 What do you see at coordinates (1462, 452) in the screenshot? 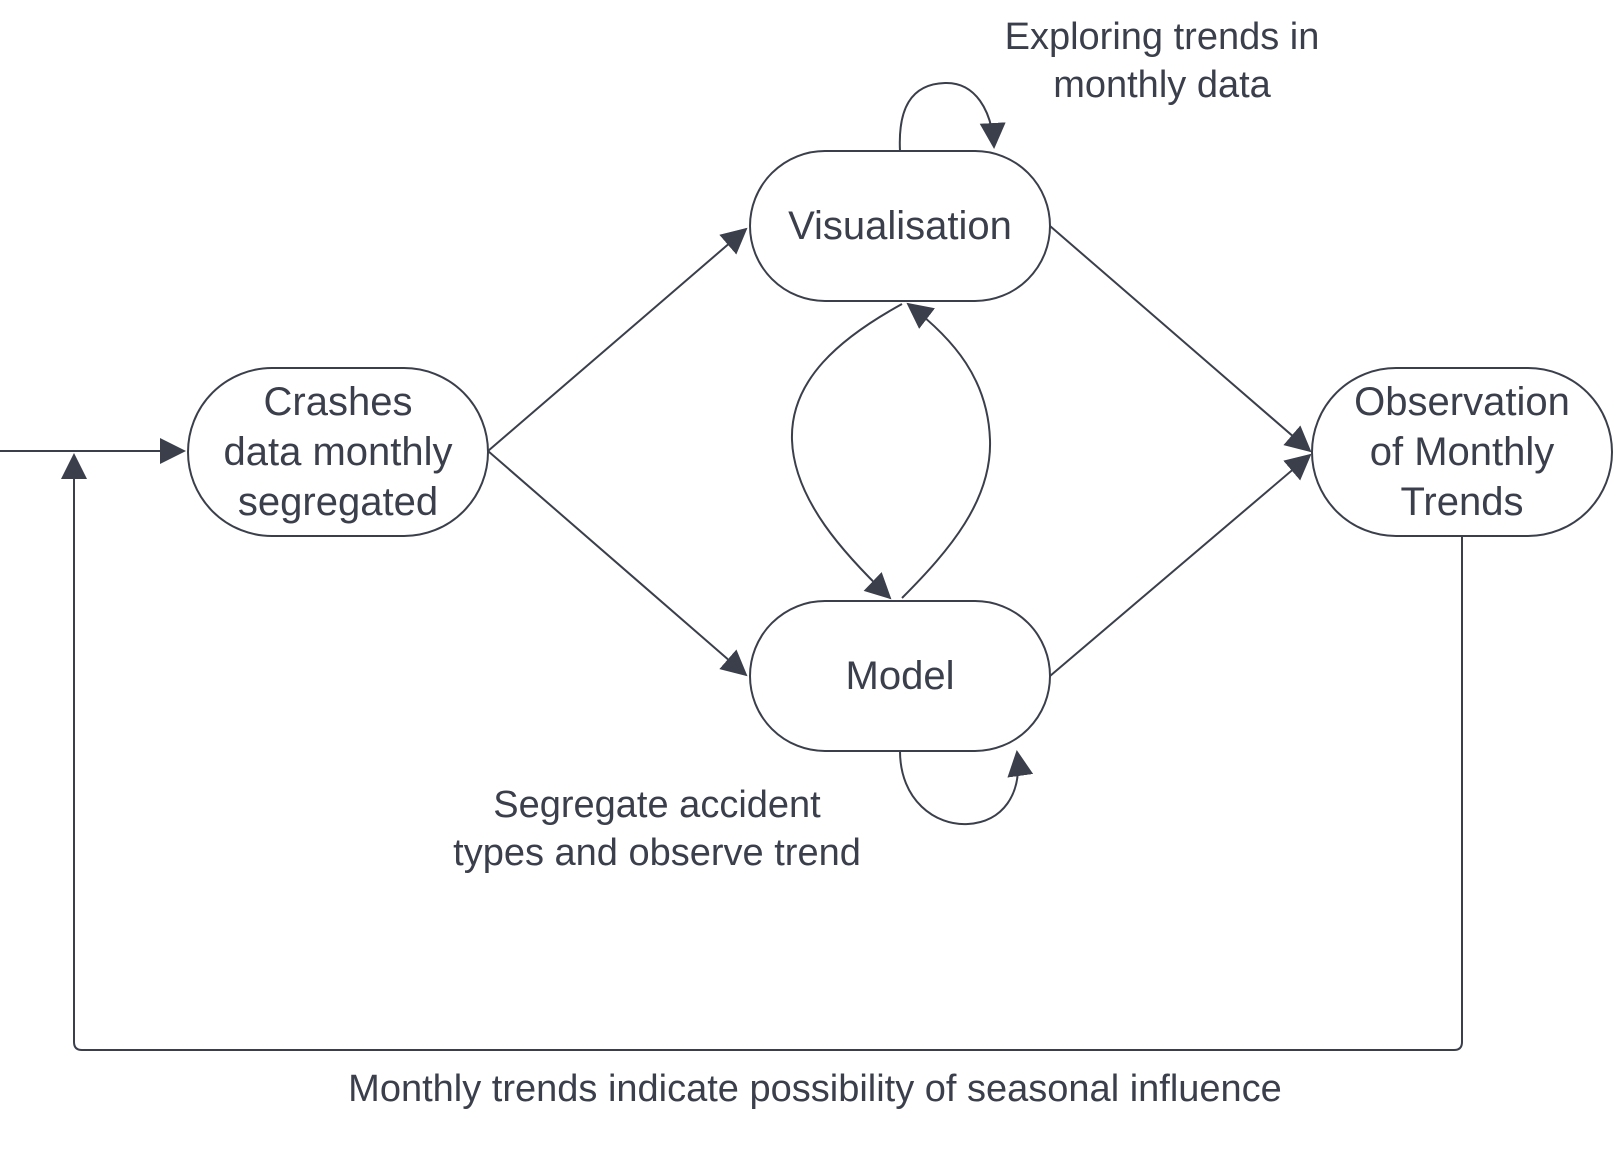
I see `node-observation-label: Observation of Monthly Trends` at bounding box center [1462, 452].